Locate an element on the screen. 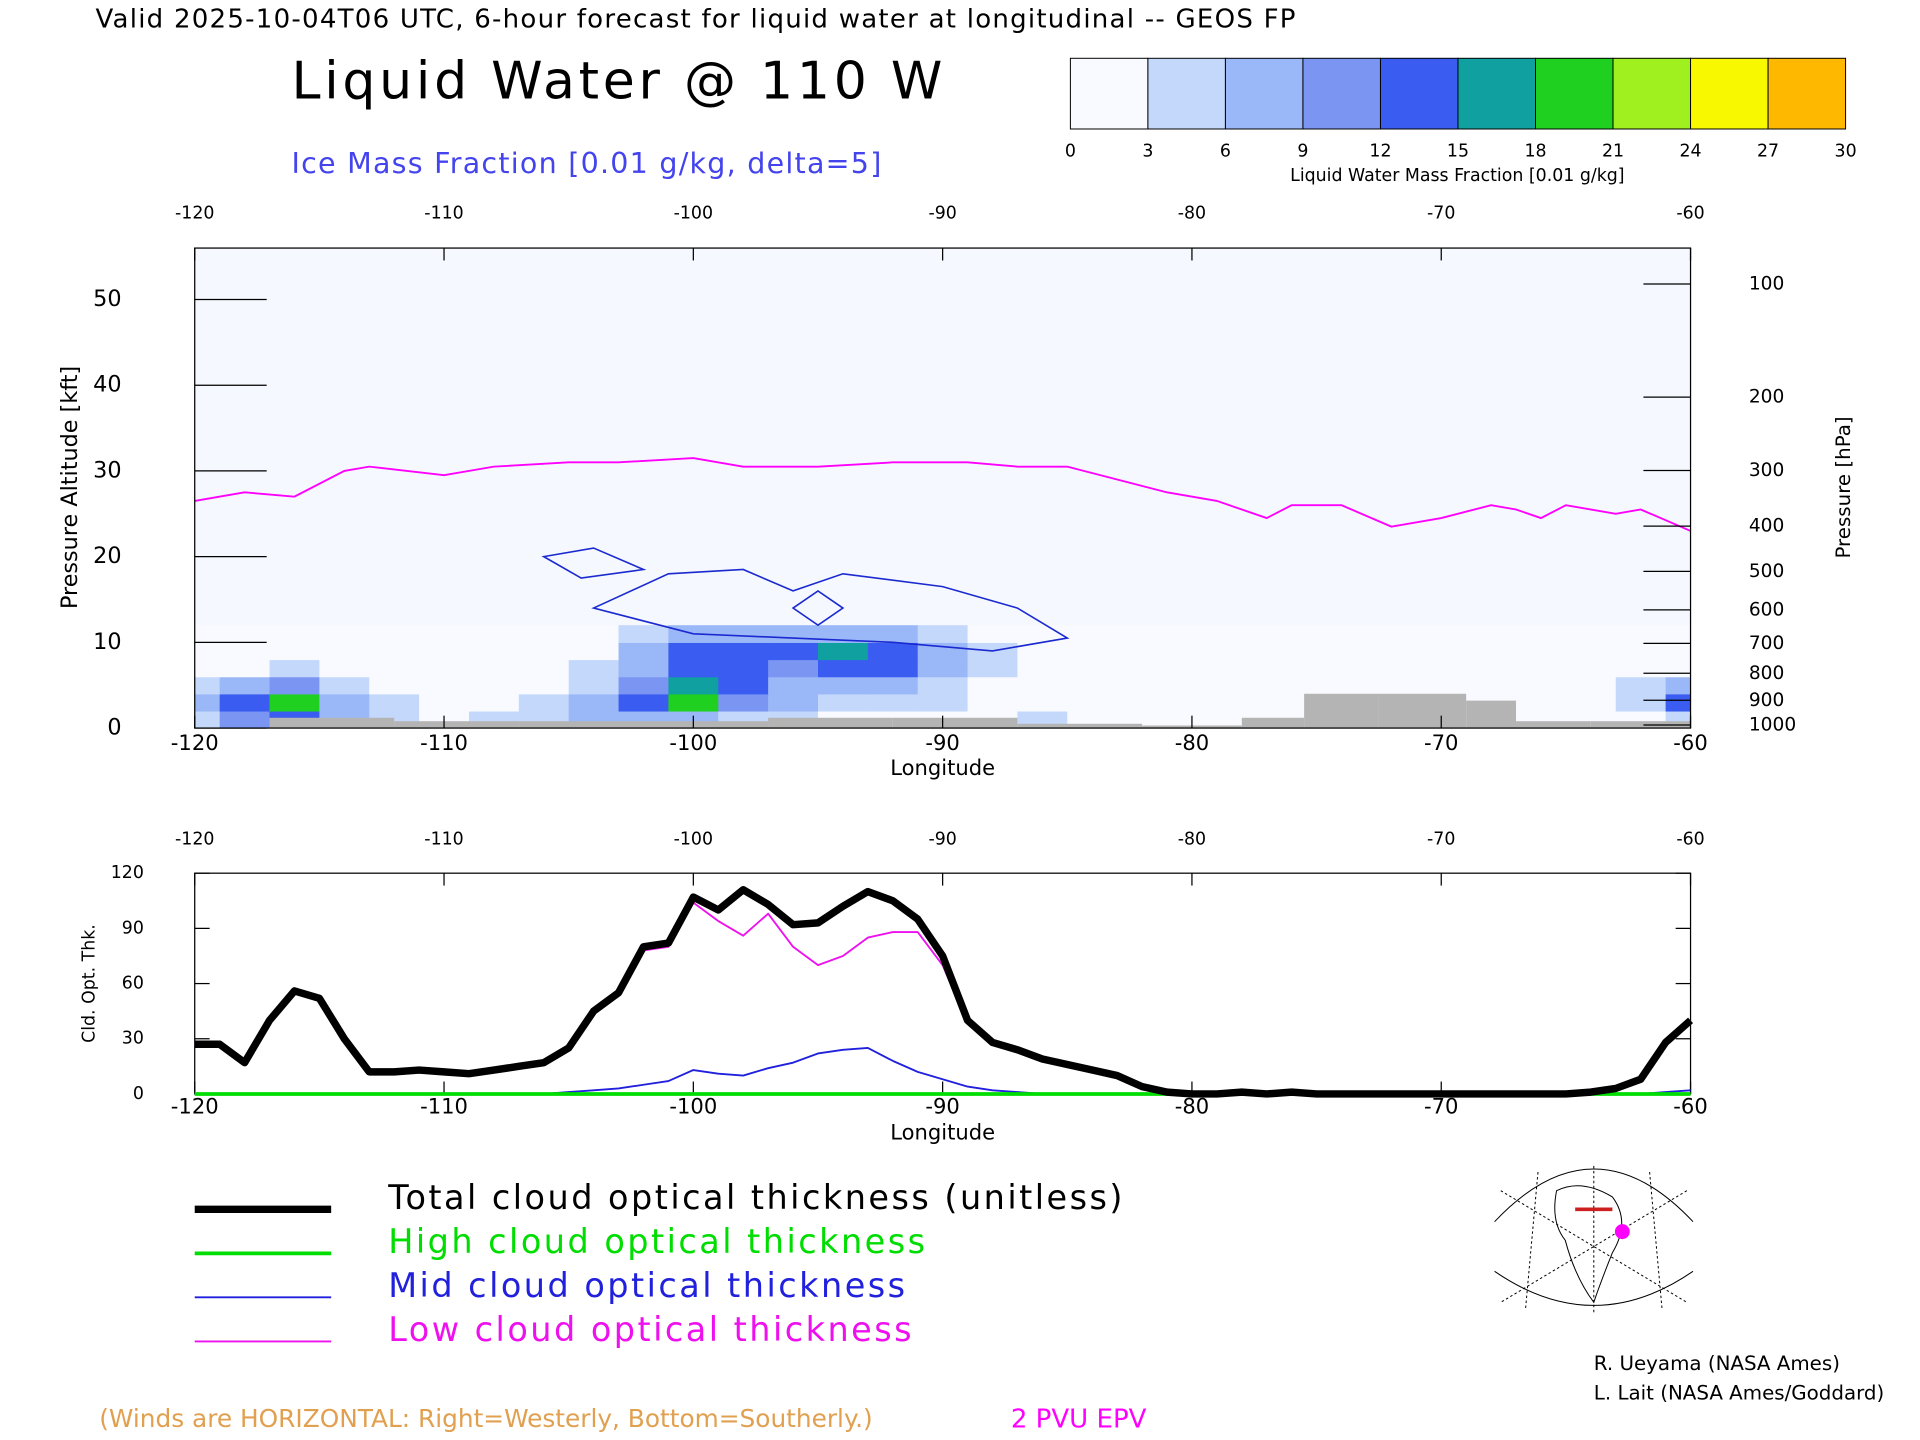 The width and height of the screenshot is (1920, 1440). legend-label: Low cloud optical thickness is located at coordinates (651, 1329).